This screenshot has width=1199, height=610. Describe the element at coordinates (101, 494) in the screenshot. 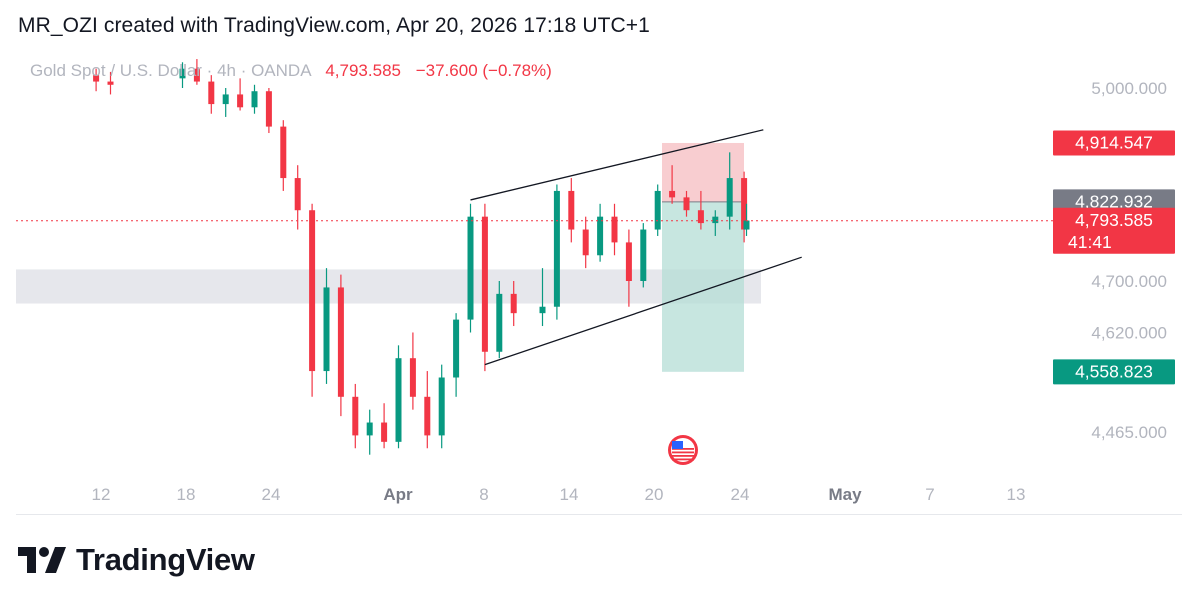

I see `x-axis-tick: 12` at that location.